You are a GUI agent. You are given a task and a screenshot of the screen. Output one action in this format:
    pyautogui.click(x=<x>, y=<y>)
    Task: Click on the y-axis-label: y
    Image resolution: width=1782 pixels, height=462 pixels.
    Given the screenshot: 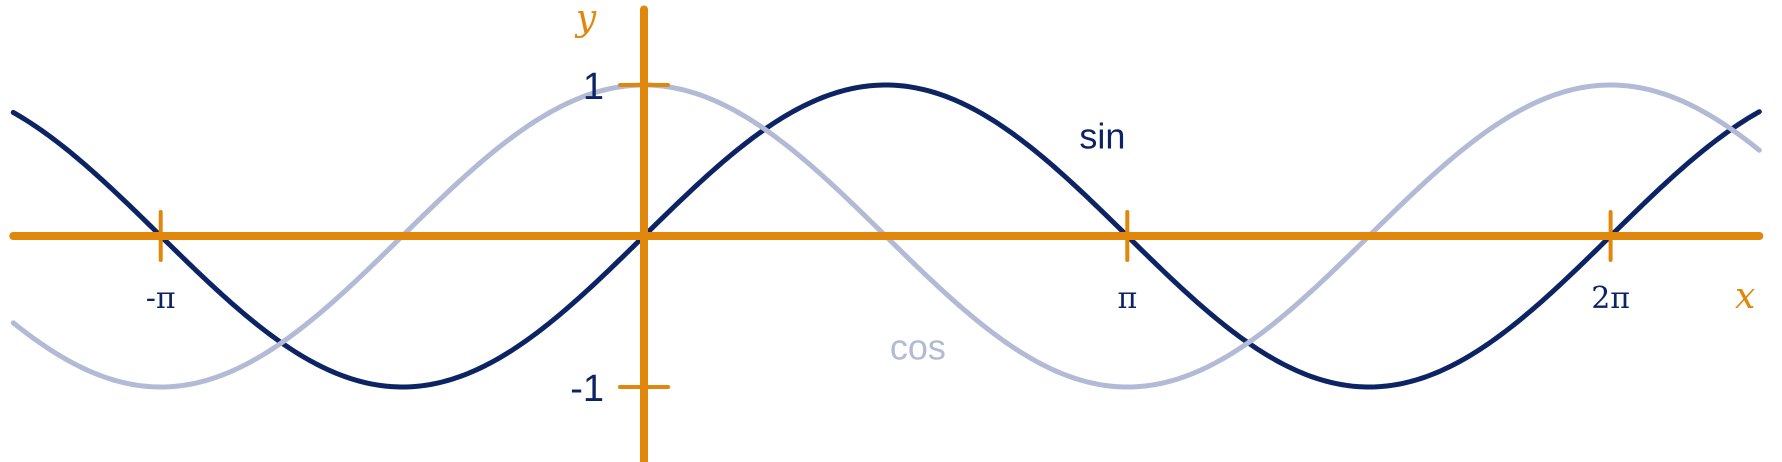 What is the action you would take?
    pyautogui.click(x=585, y=19)
    